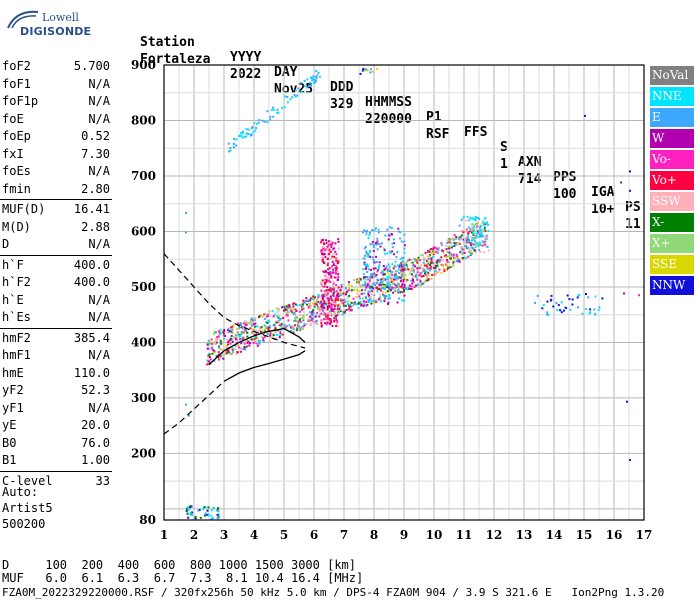 This screenshot has height=600, width=700. Describe the element at coordinates (167, 42) in the screenshot. I see `header-label-station: Station` at that location.